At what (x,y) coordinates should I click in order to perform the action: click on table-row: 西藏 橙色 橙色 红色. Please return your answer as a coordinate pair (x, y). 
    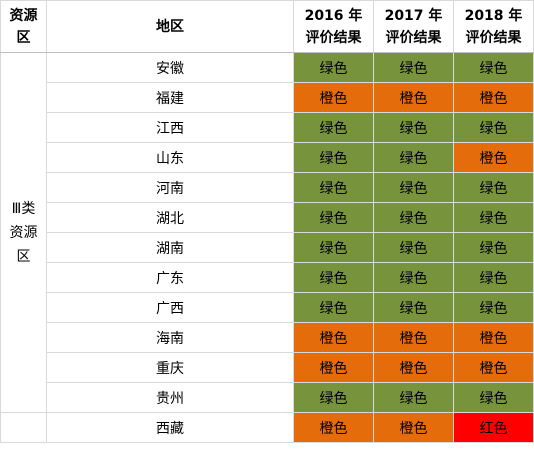
    Looking at the image, I should click on (267, 427).